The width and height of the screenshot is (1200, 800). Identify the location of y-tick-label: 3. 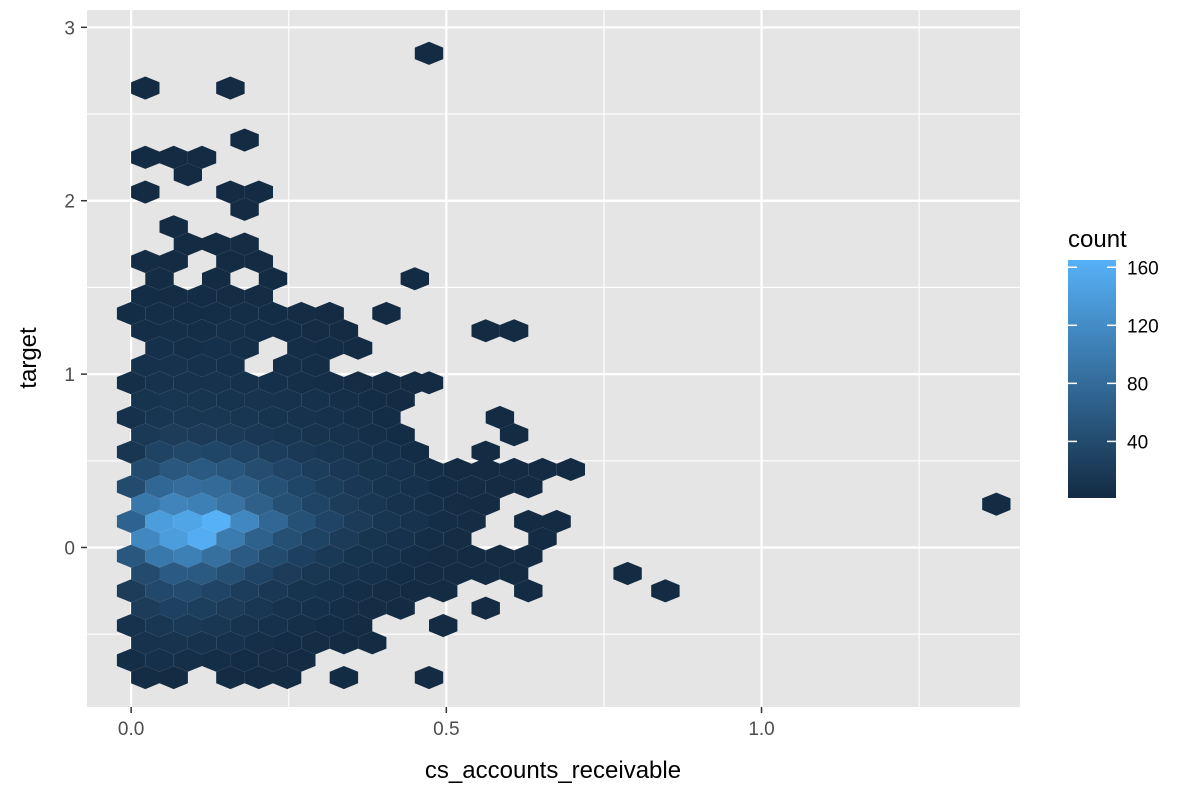
(69, 28).